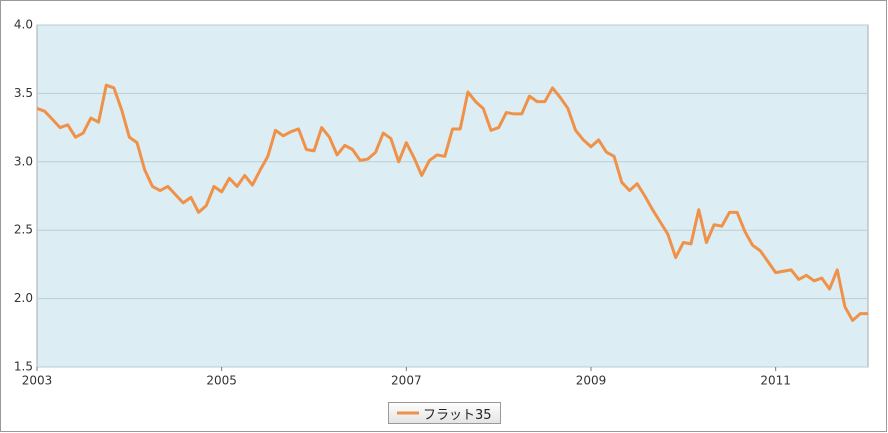 The image size is (888, 433). What do you see at coordinates (23, 25) in the screenshot?
I see `y-tick-label: 4.0` at bounding box center [23, 25].